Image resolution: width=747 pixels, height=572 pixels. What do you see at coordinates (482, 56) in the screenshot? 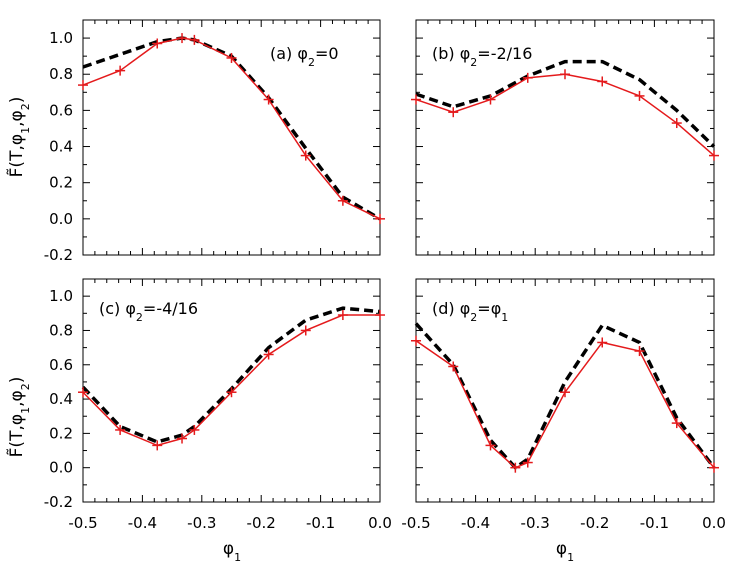
I see `panel-annotation: (b) φ2=-2/16` at bounding box center [482, 56].